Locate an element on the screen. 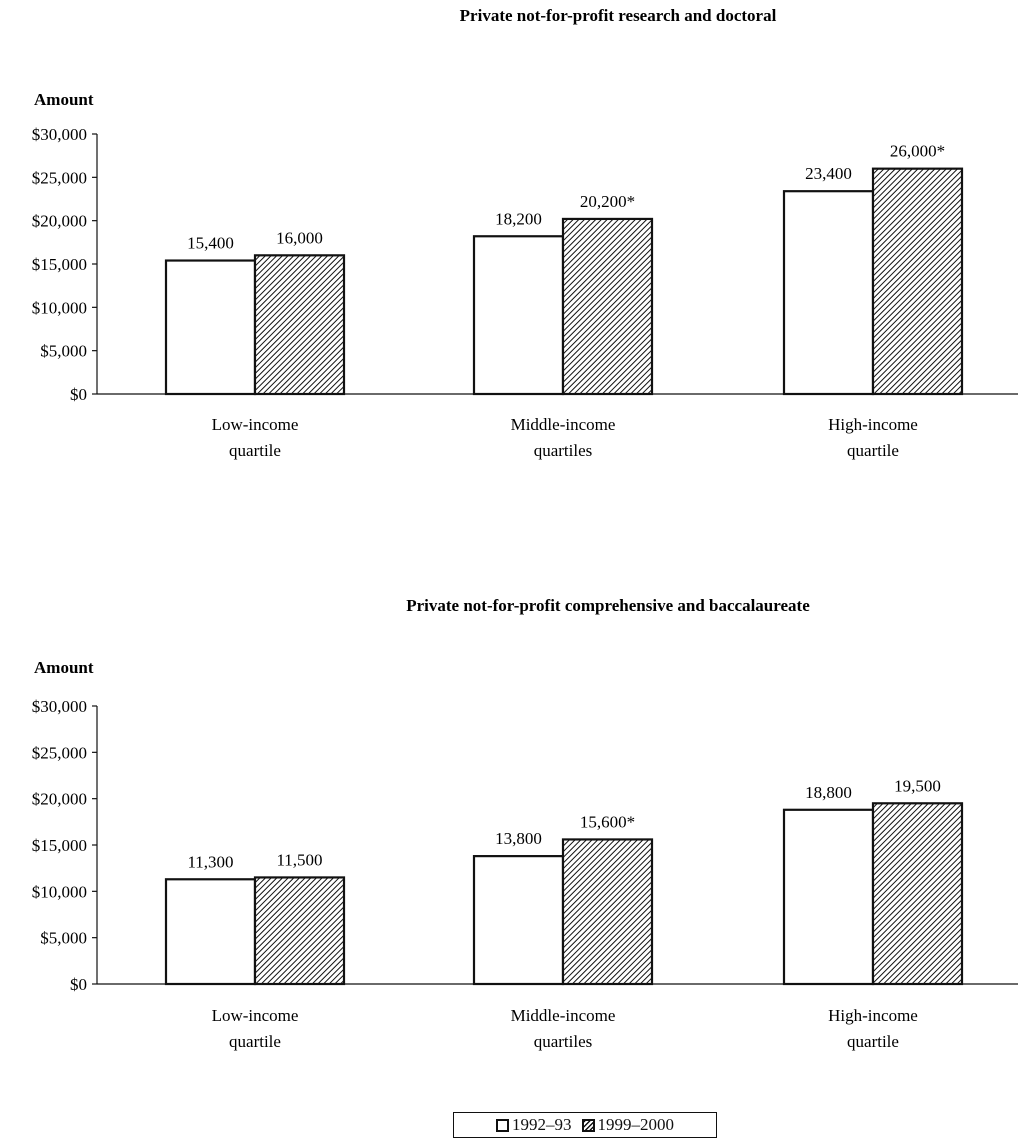  data-label: 20,200* is located at coordinates (607, 201).